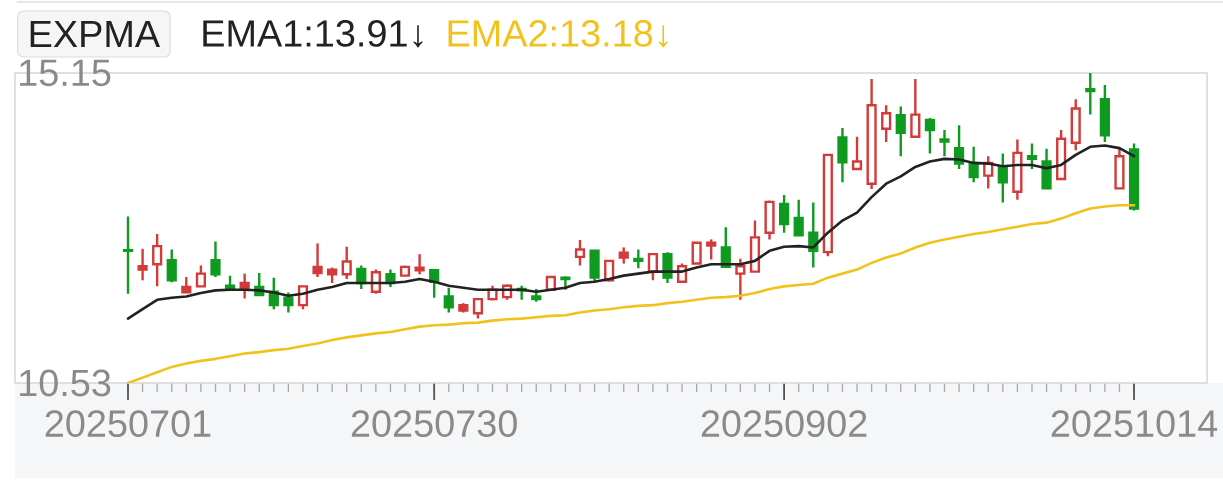 This screenshot has height=499, width=1223. What do you see at coordinates (313, 34) in the screenshot?
I see `text: EMA1:13.91↓` at bounding box center [313, 34].